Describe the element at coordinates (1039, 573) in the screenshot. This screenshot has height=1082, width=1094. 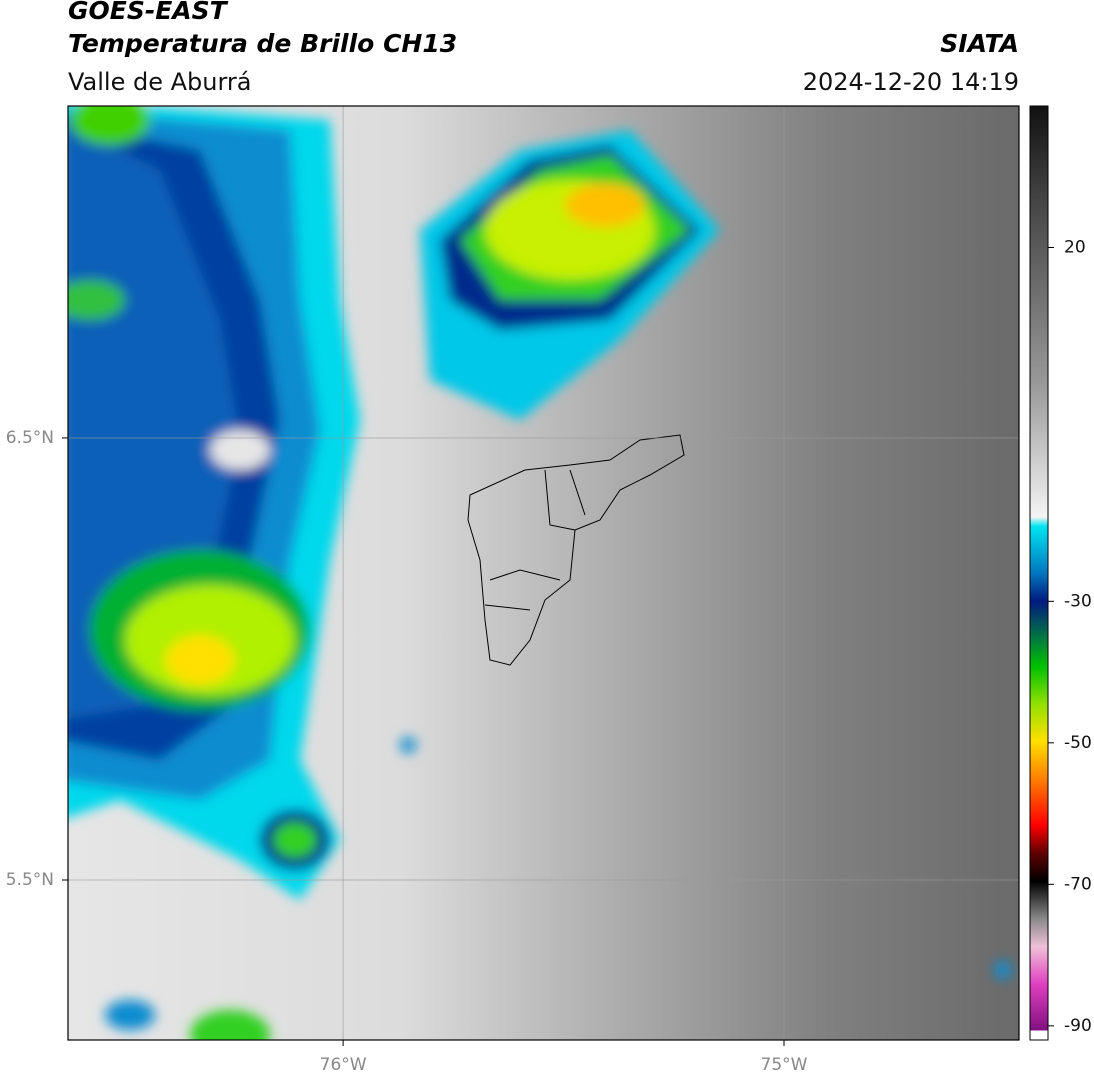
I see `colorbar` at that location.